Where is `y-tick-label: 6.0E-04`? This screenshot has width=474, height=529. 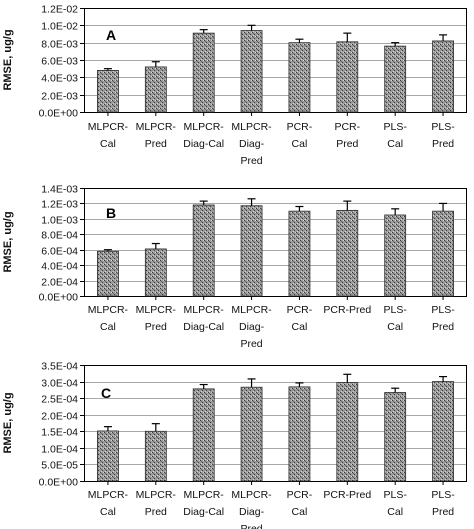 y-tick-label: 6.0E-04 is located at coordinates (59, 252).